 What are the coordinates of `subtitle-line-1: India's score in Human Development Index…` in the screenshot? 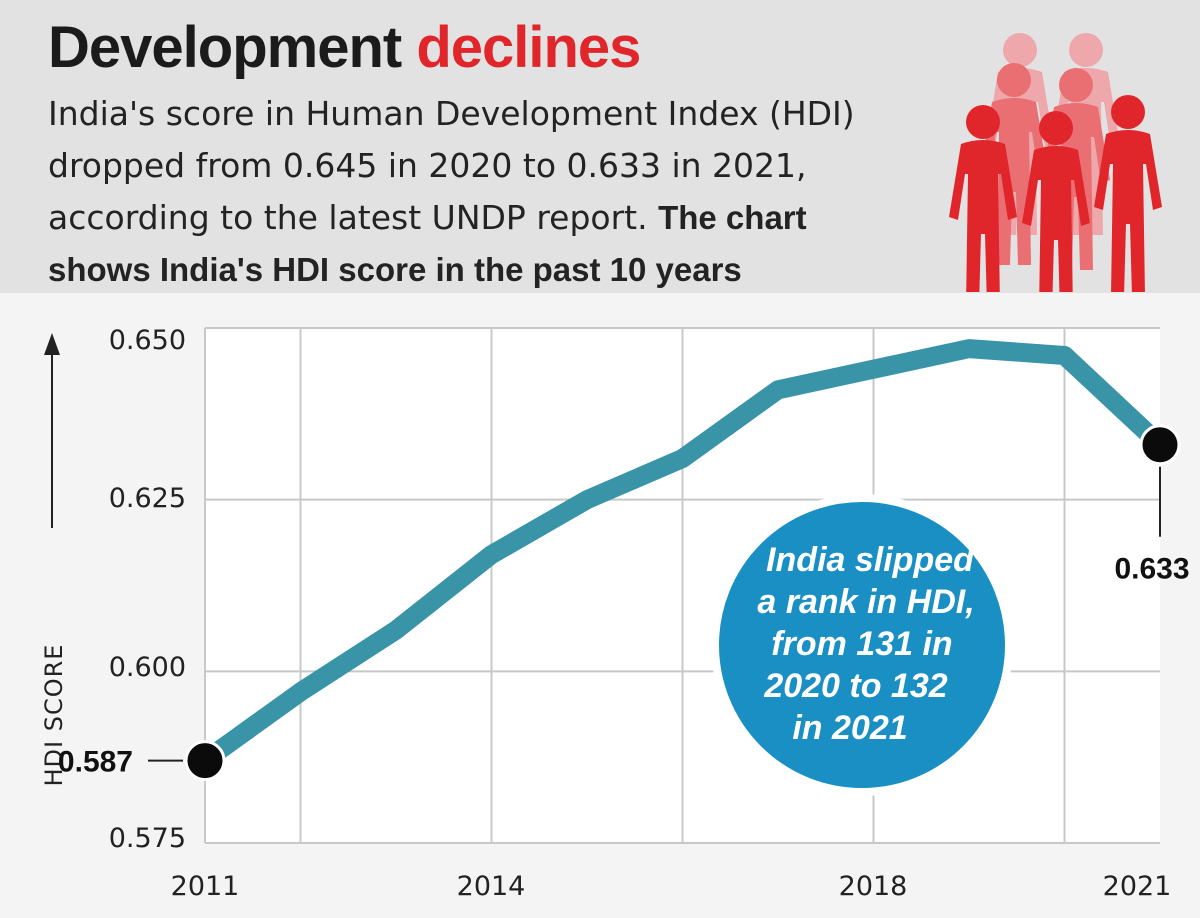 It's located at (451, 113).